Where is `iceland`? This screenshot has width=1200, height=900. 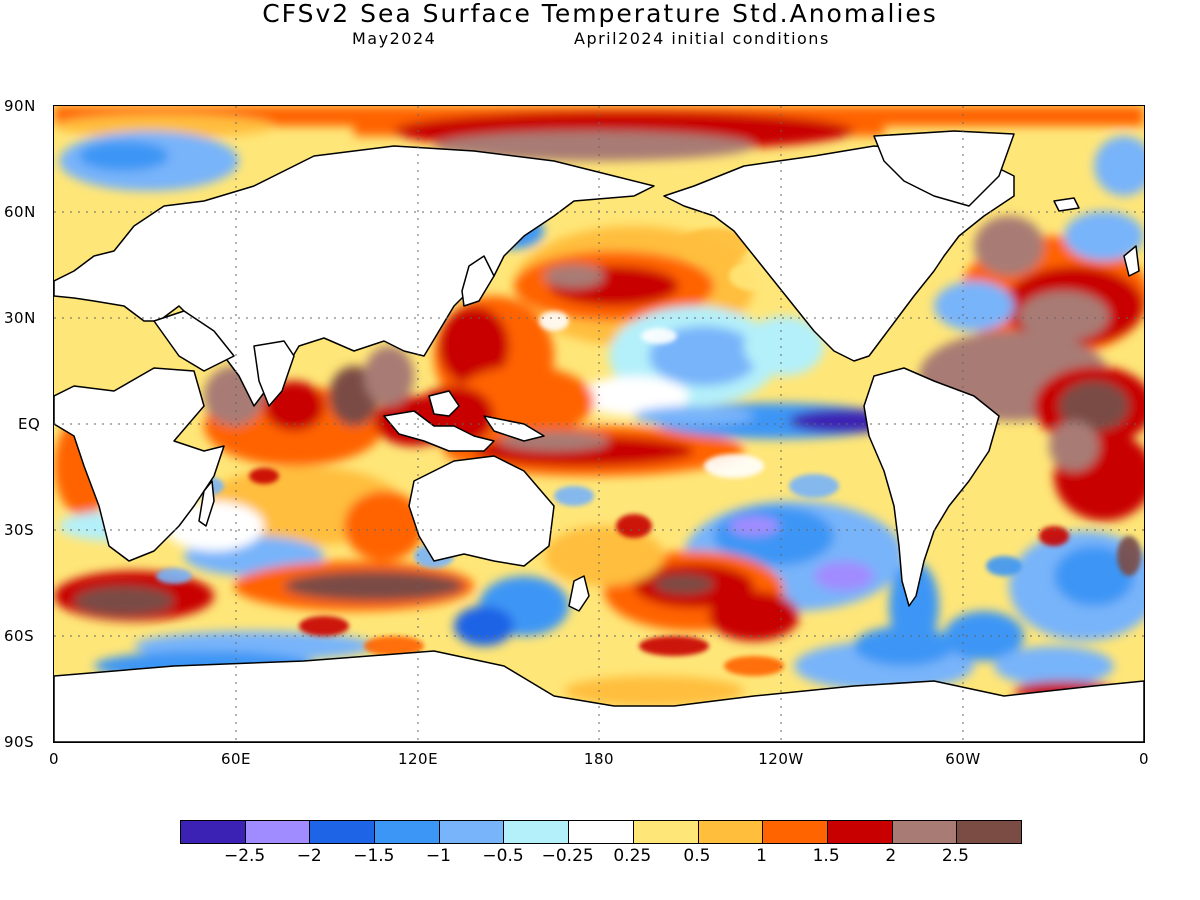
iceland is located at coordinates (1066, 204).